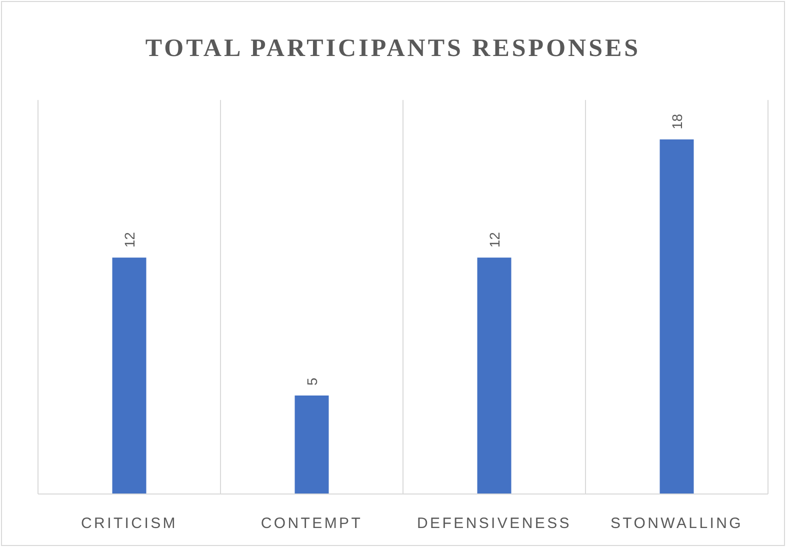  Describe the element at coordinates (393, 48) in the screenshot. I see `chart-title: TOTAL PARTICIPANTS RESPONSES` at that location.